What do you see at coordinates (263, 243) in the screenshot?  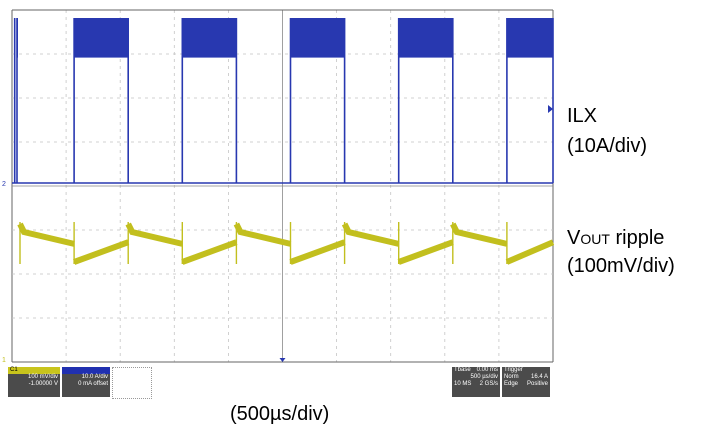 I see `vout-transitions` at bounding box center [263, 243].